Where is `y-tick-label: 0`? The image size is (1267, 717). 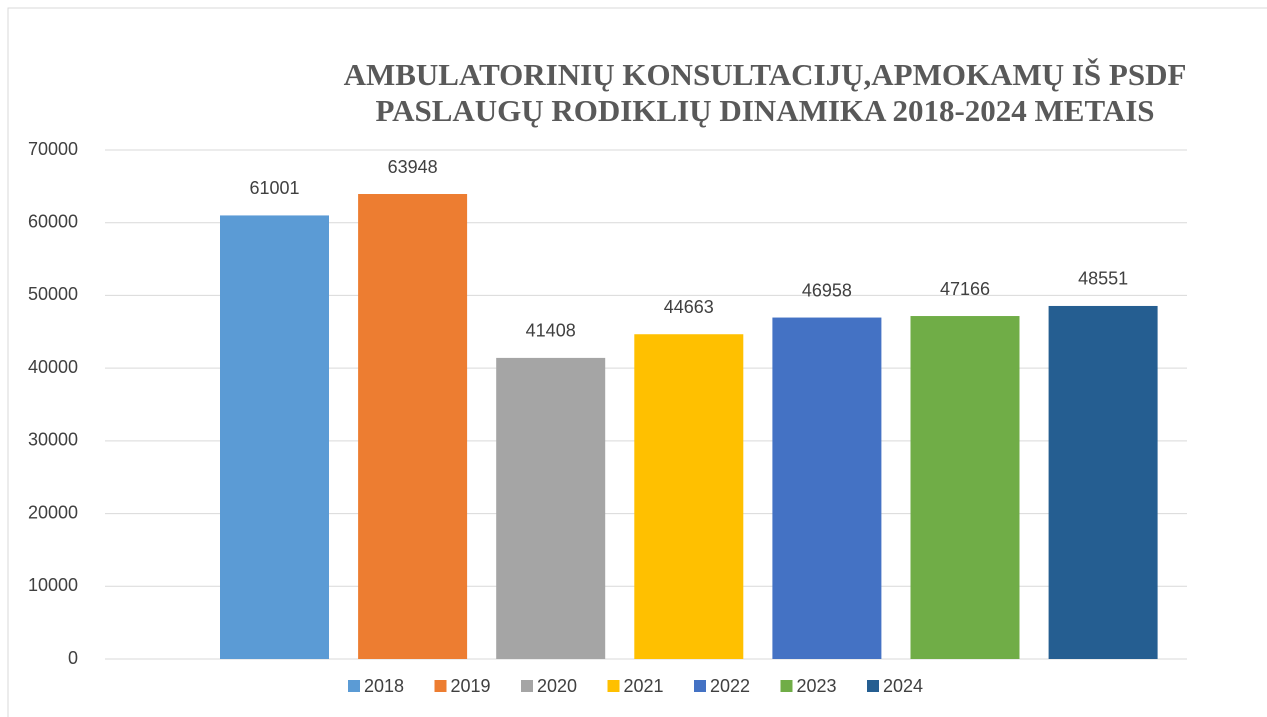 y-tick-label: 0 is located at coordinates (73, 658).